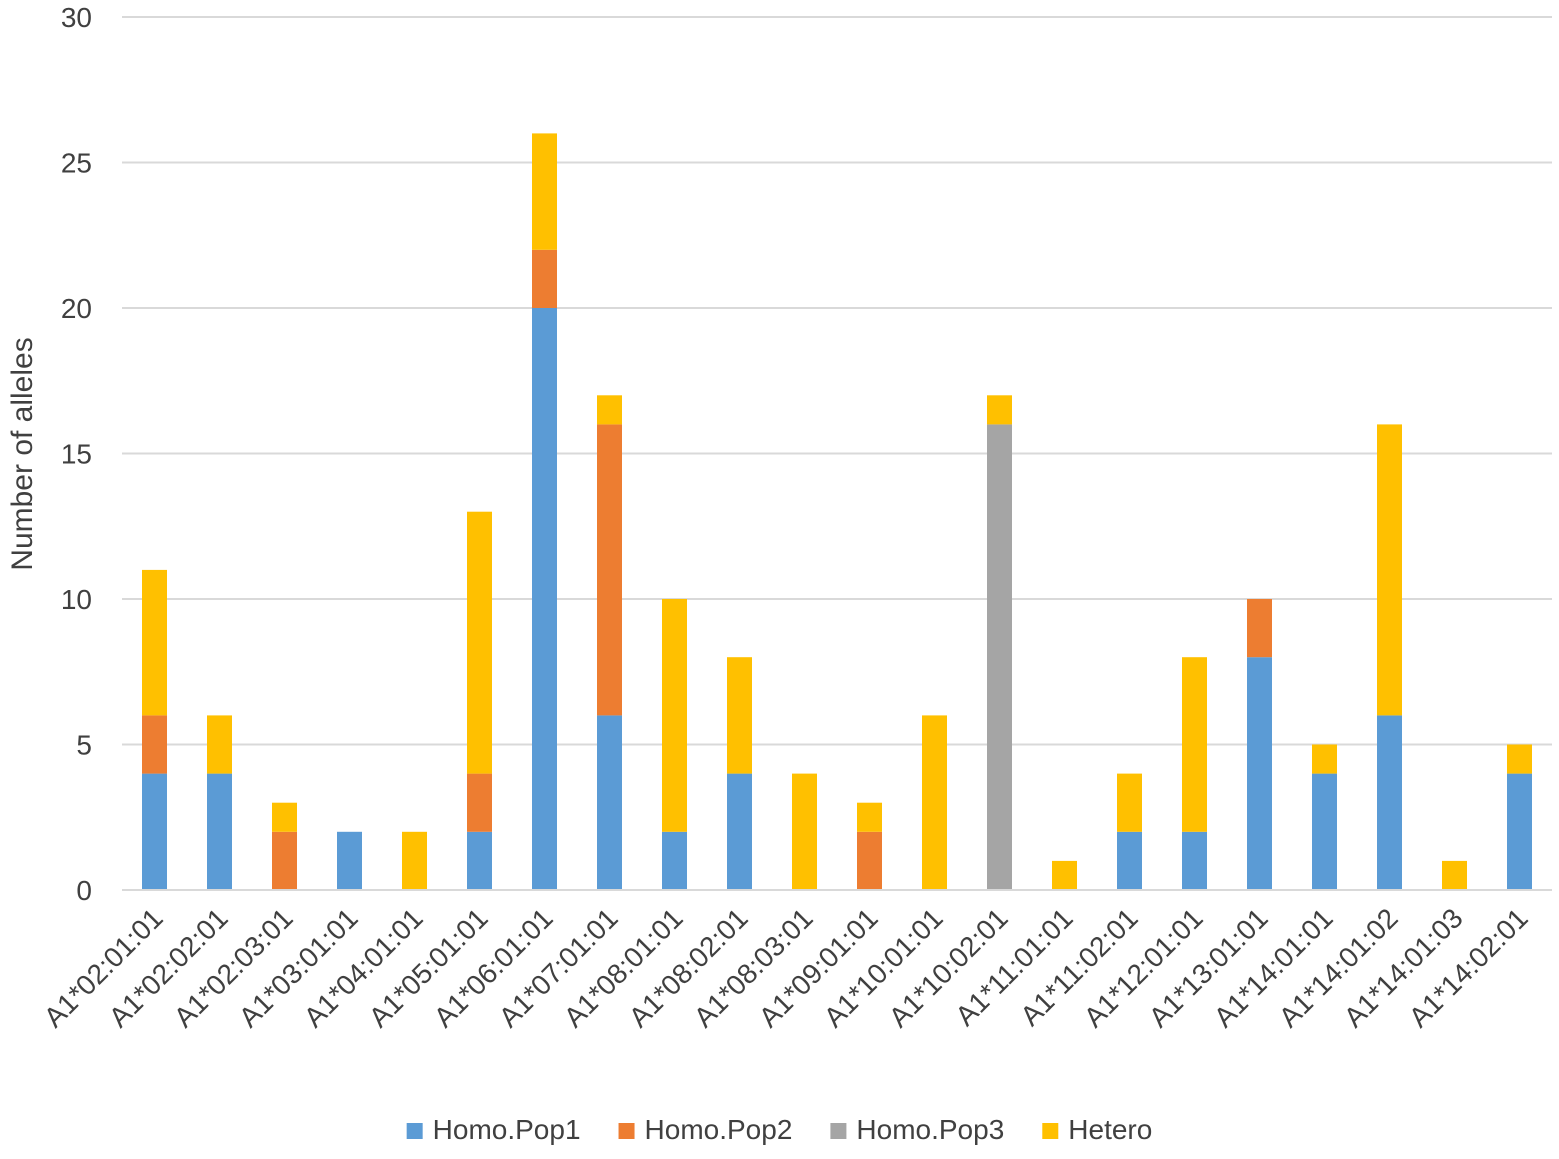 The image size is (1559, 1159). I want to click on legend-label: Homo.Pop3, so click(930, 1129).